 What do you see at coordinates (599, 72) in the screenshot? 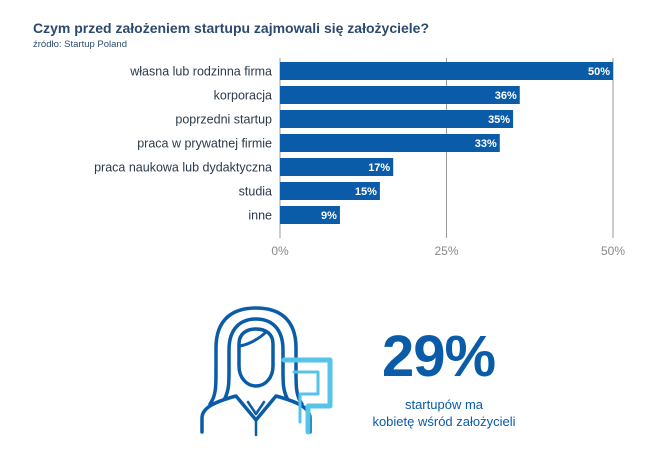
I see `value-label: 50%` at bounding box center [599, 72].